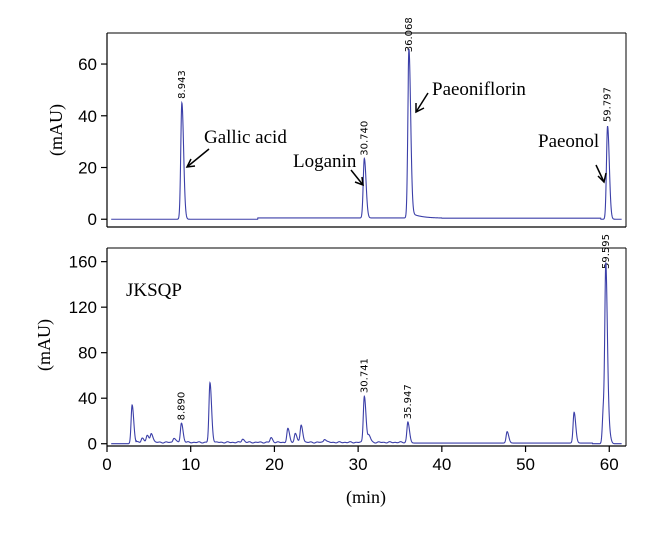 This screenshot has width=660, height=540. Describe the element at coordinates (409, 34) in the screenshot. I see `top-peak-rt-label: 36.068` at that location.